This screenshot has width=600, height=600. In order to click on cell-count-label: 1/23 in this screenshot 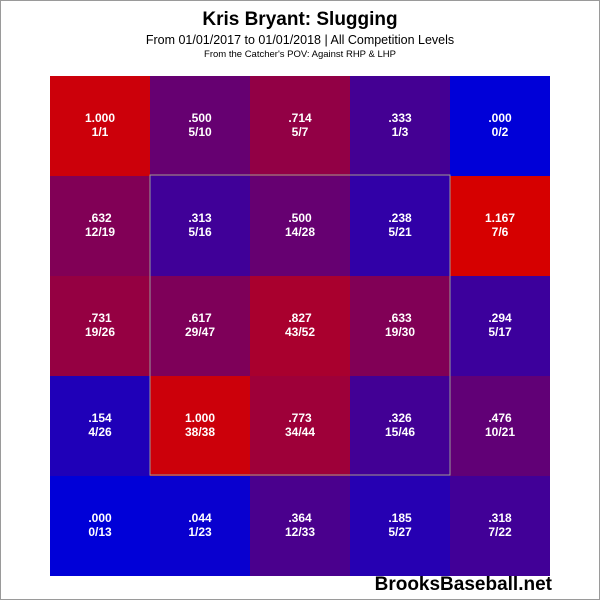, I will do `click(200, 532)`.